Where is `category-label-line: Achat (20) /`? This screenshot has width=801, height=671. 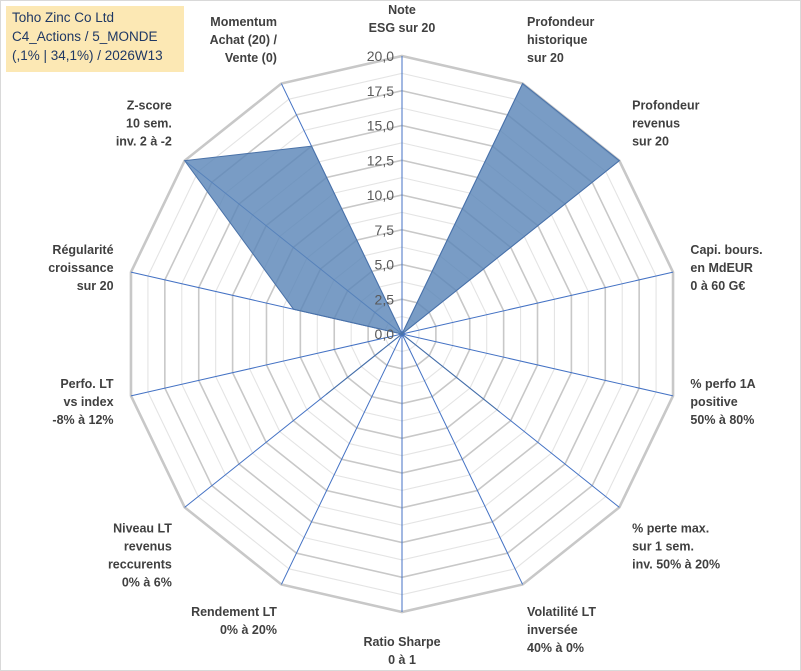 category-label-line: Achat (20) / is located at coordinates (244, 40).